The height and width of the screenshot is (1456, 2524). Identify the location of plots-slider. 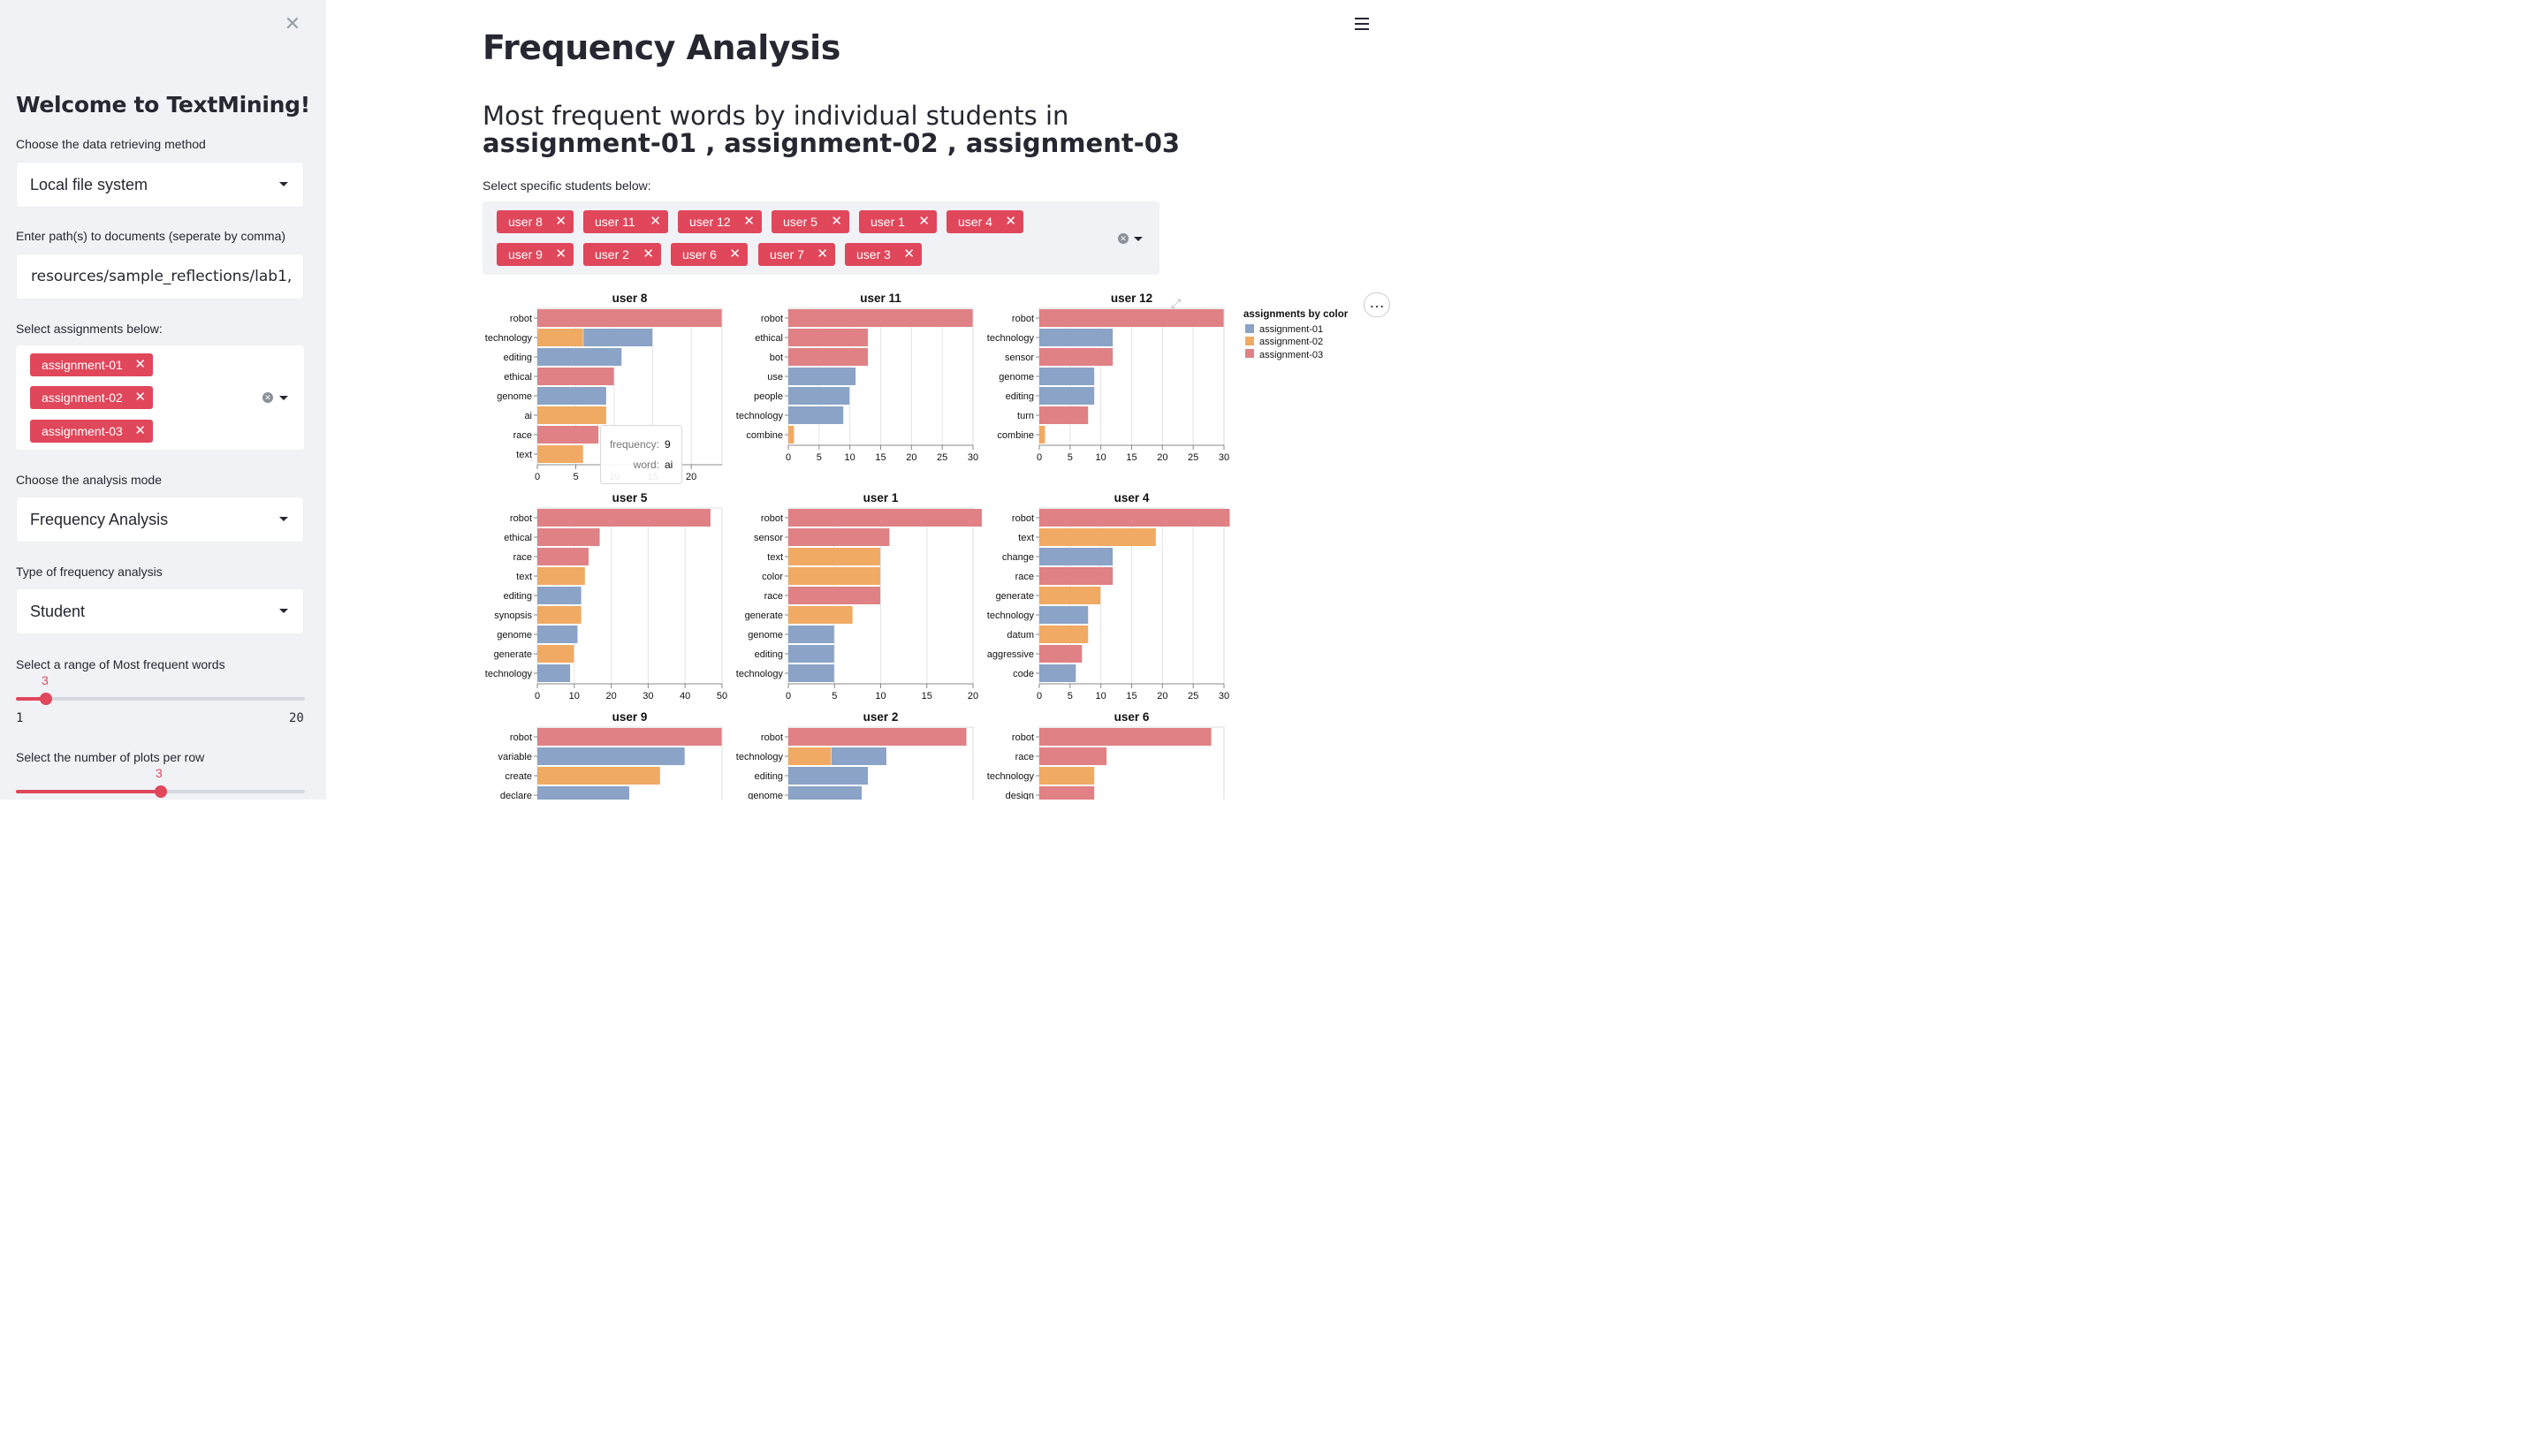
(160, 792).